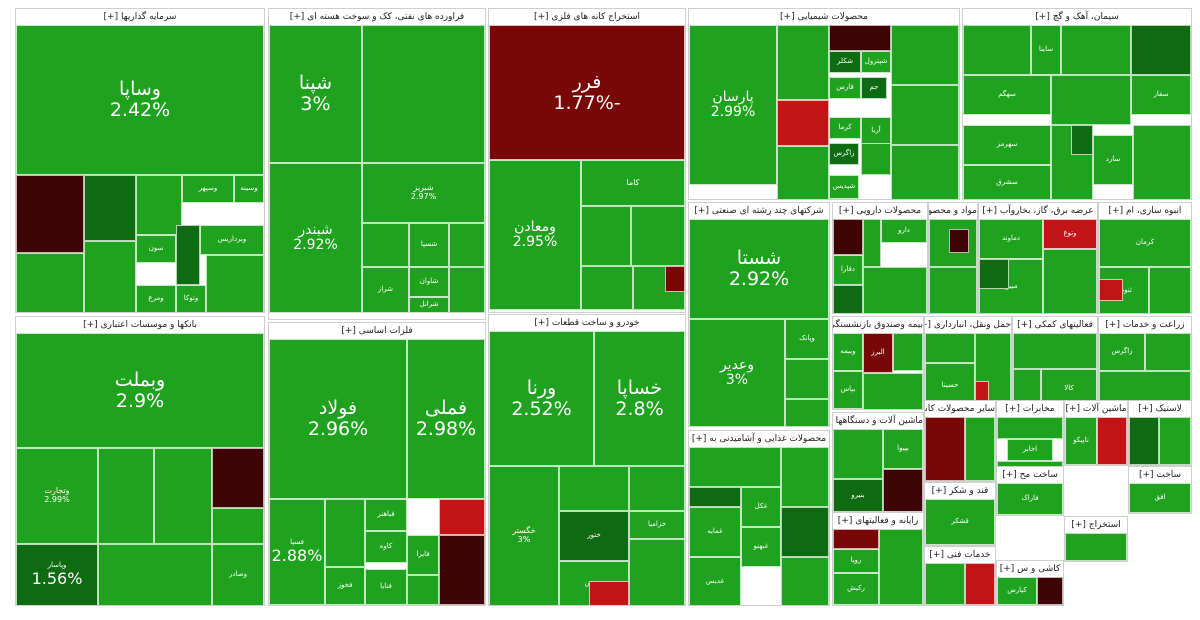 This screenshot has width=1200, height=620. What do you see at coordinates (878, 353) in the screenshot?
I see `stock-tile: البرز` at bounding box center [878, 353].